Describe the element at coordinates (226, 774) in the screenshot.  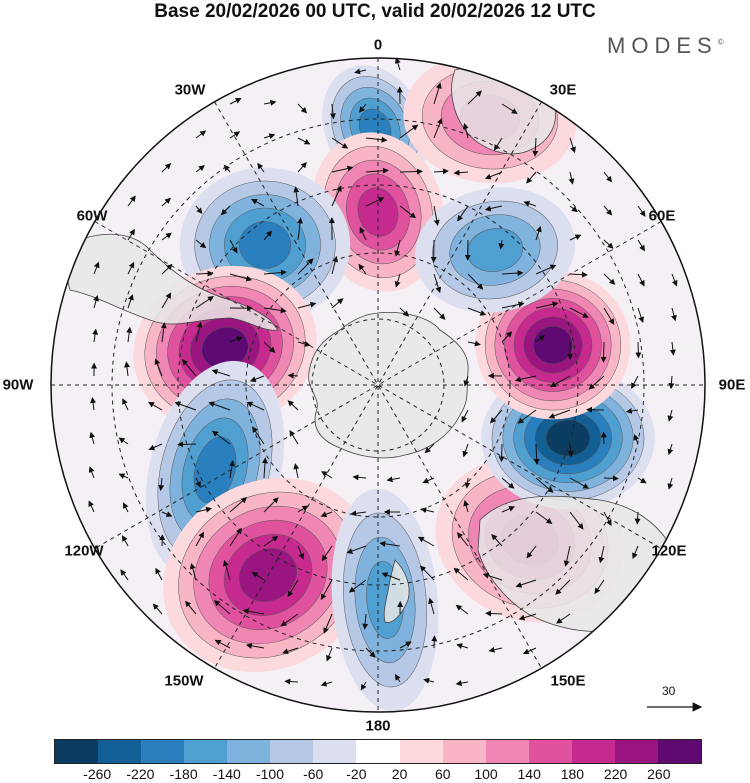
I see `colorbar-tick-label: -140` at that location.